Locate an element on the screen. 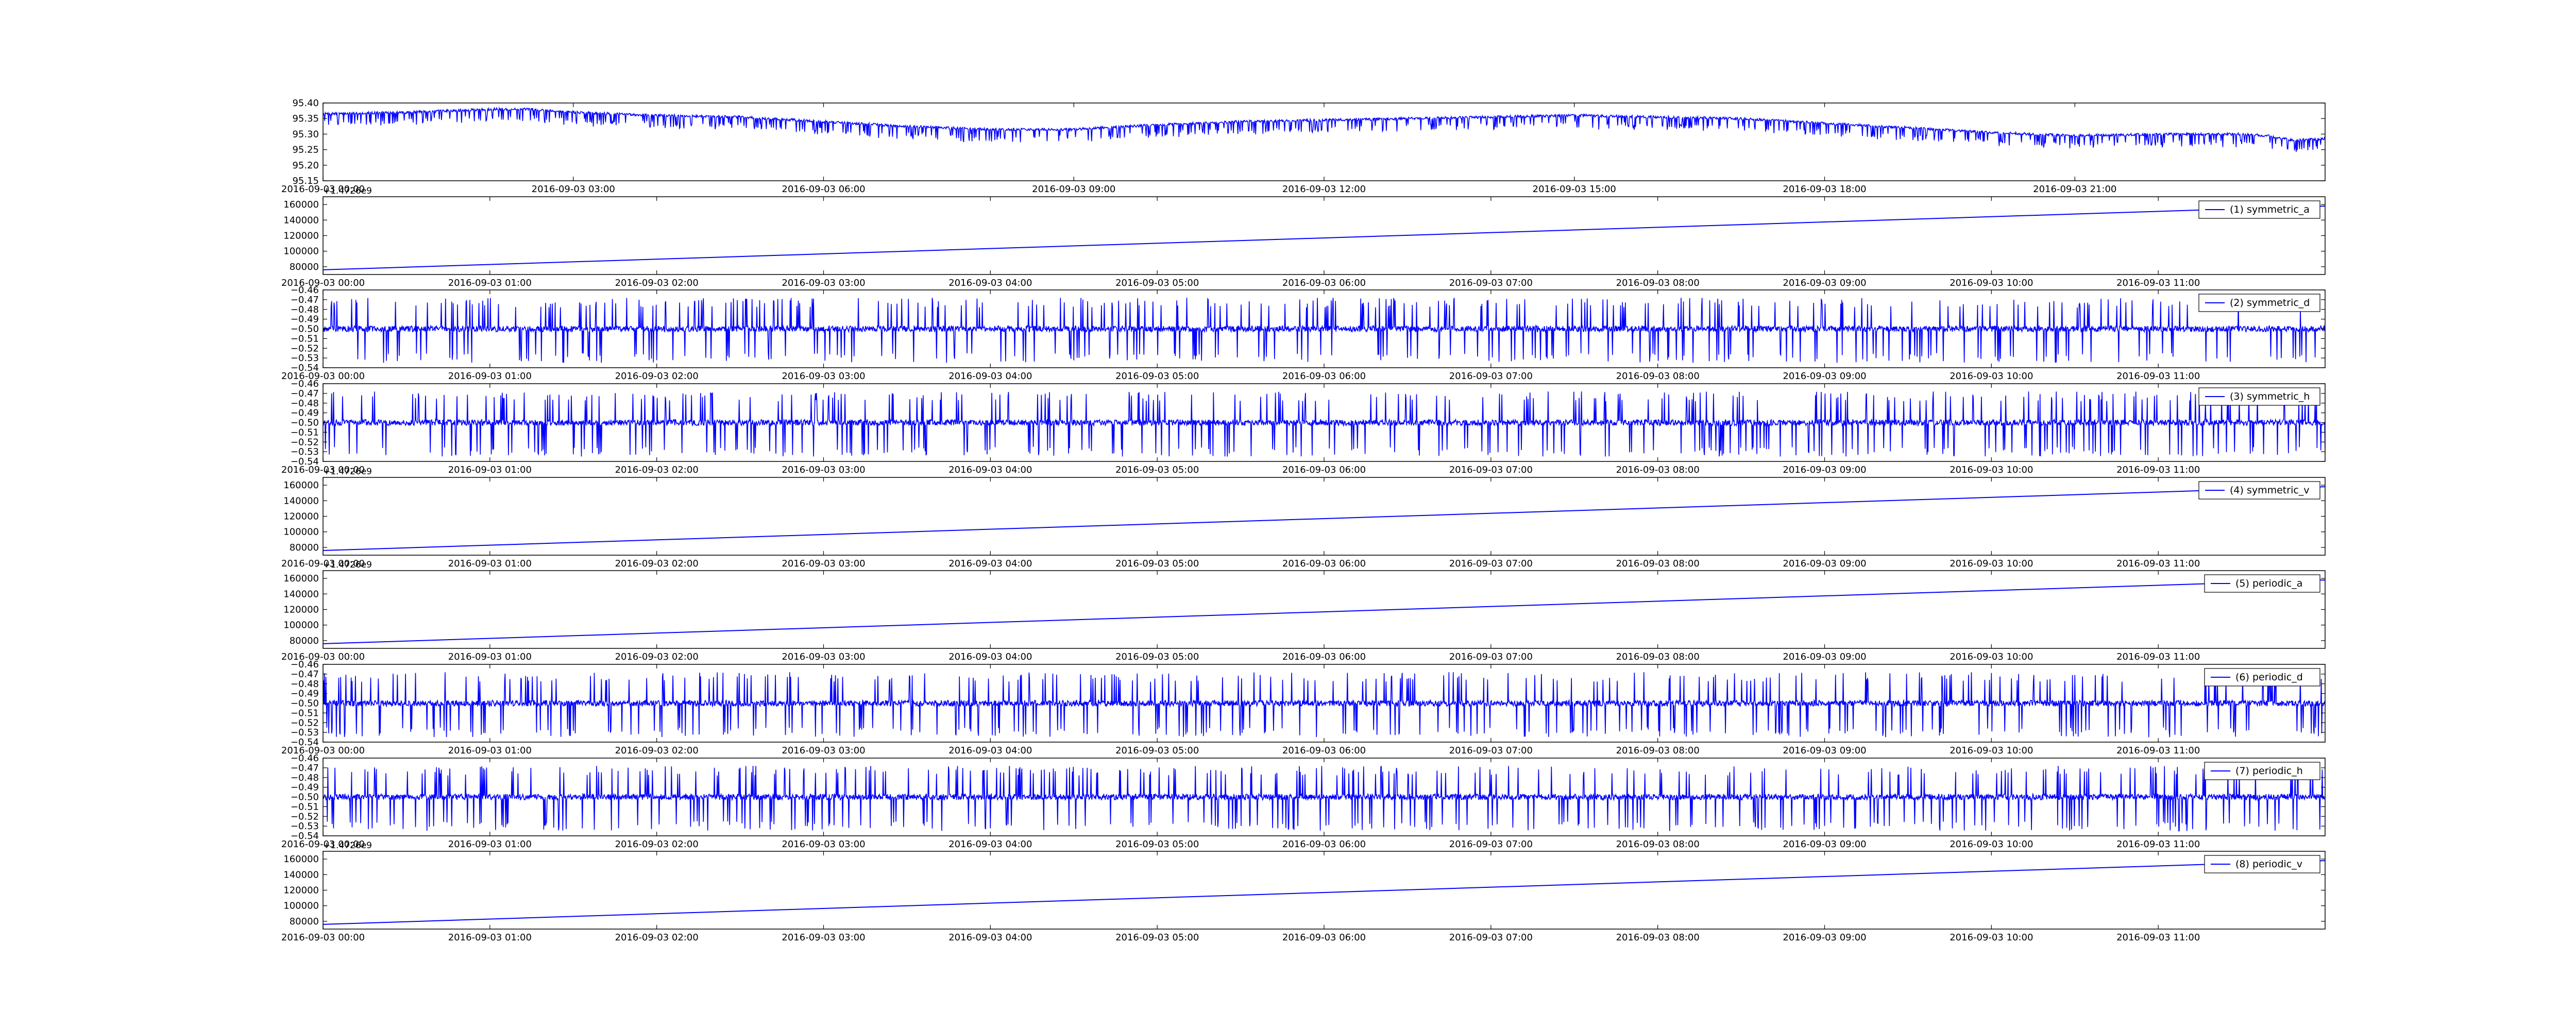 The width and height of the screenshot is (2576, 1030). legend-label: (7) periodic_h is located at coordinates (2269, 771).